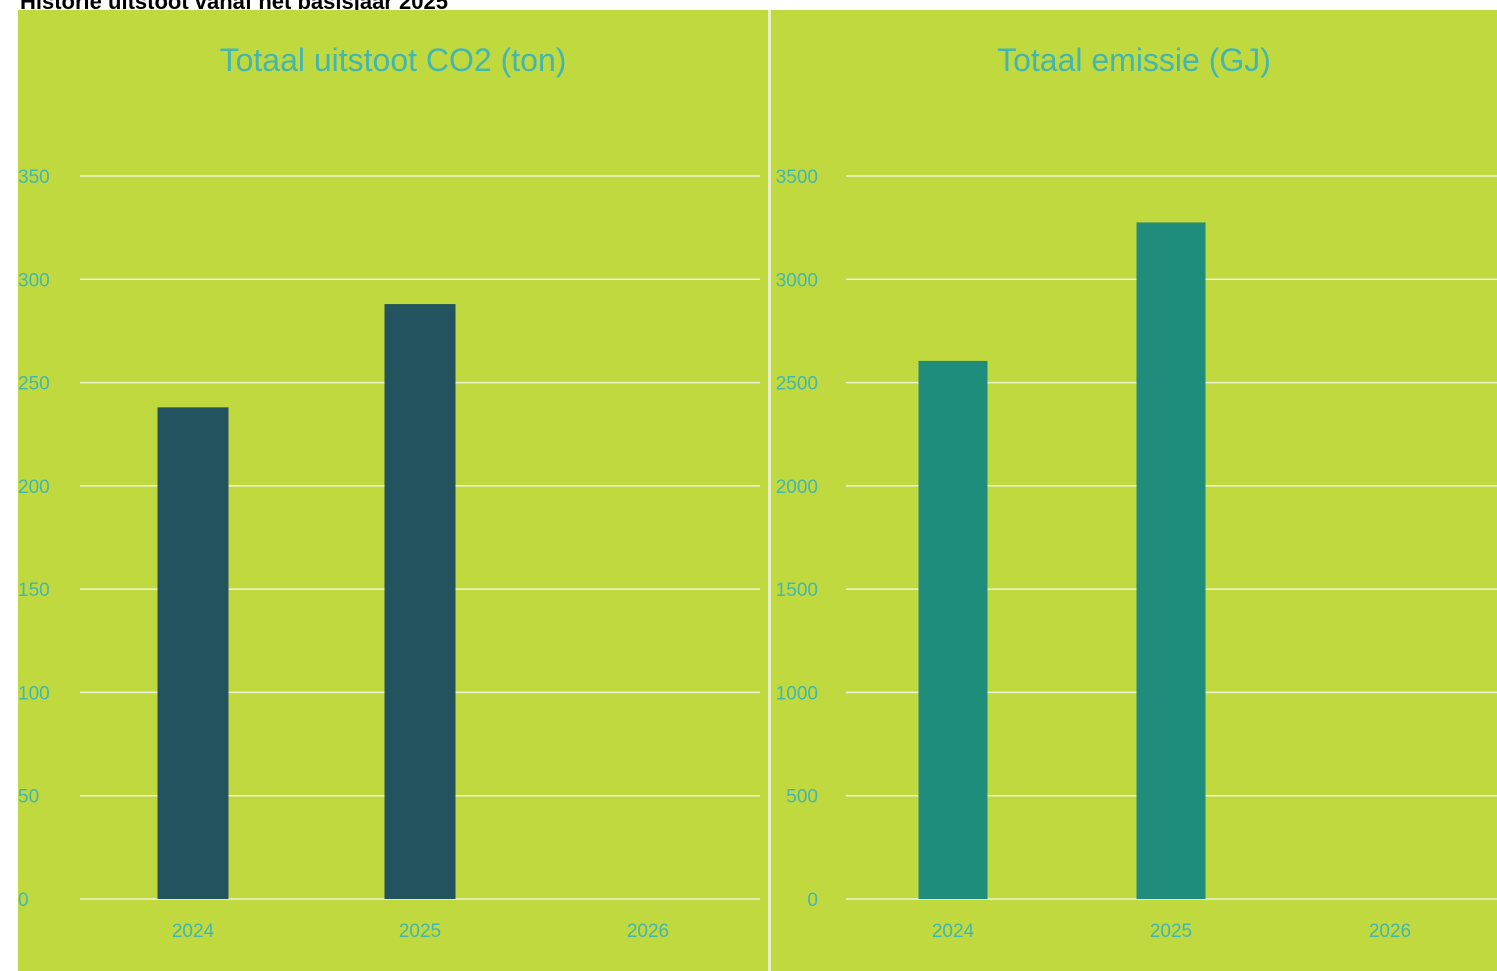 This screenshot has width=1497, height=971. I want to click on y-tick-label: 500, so click(802, 797).